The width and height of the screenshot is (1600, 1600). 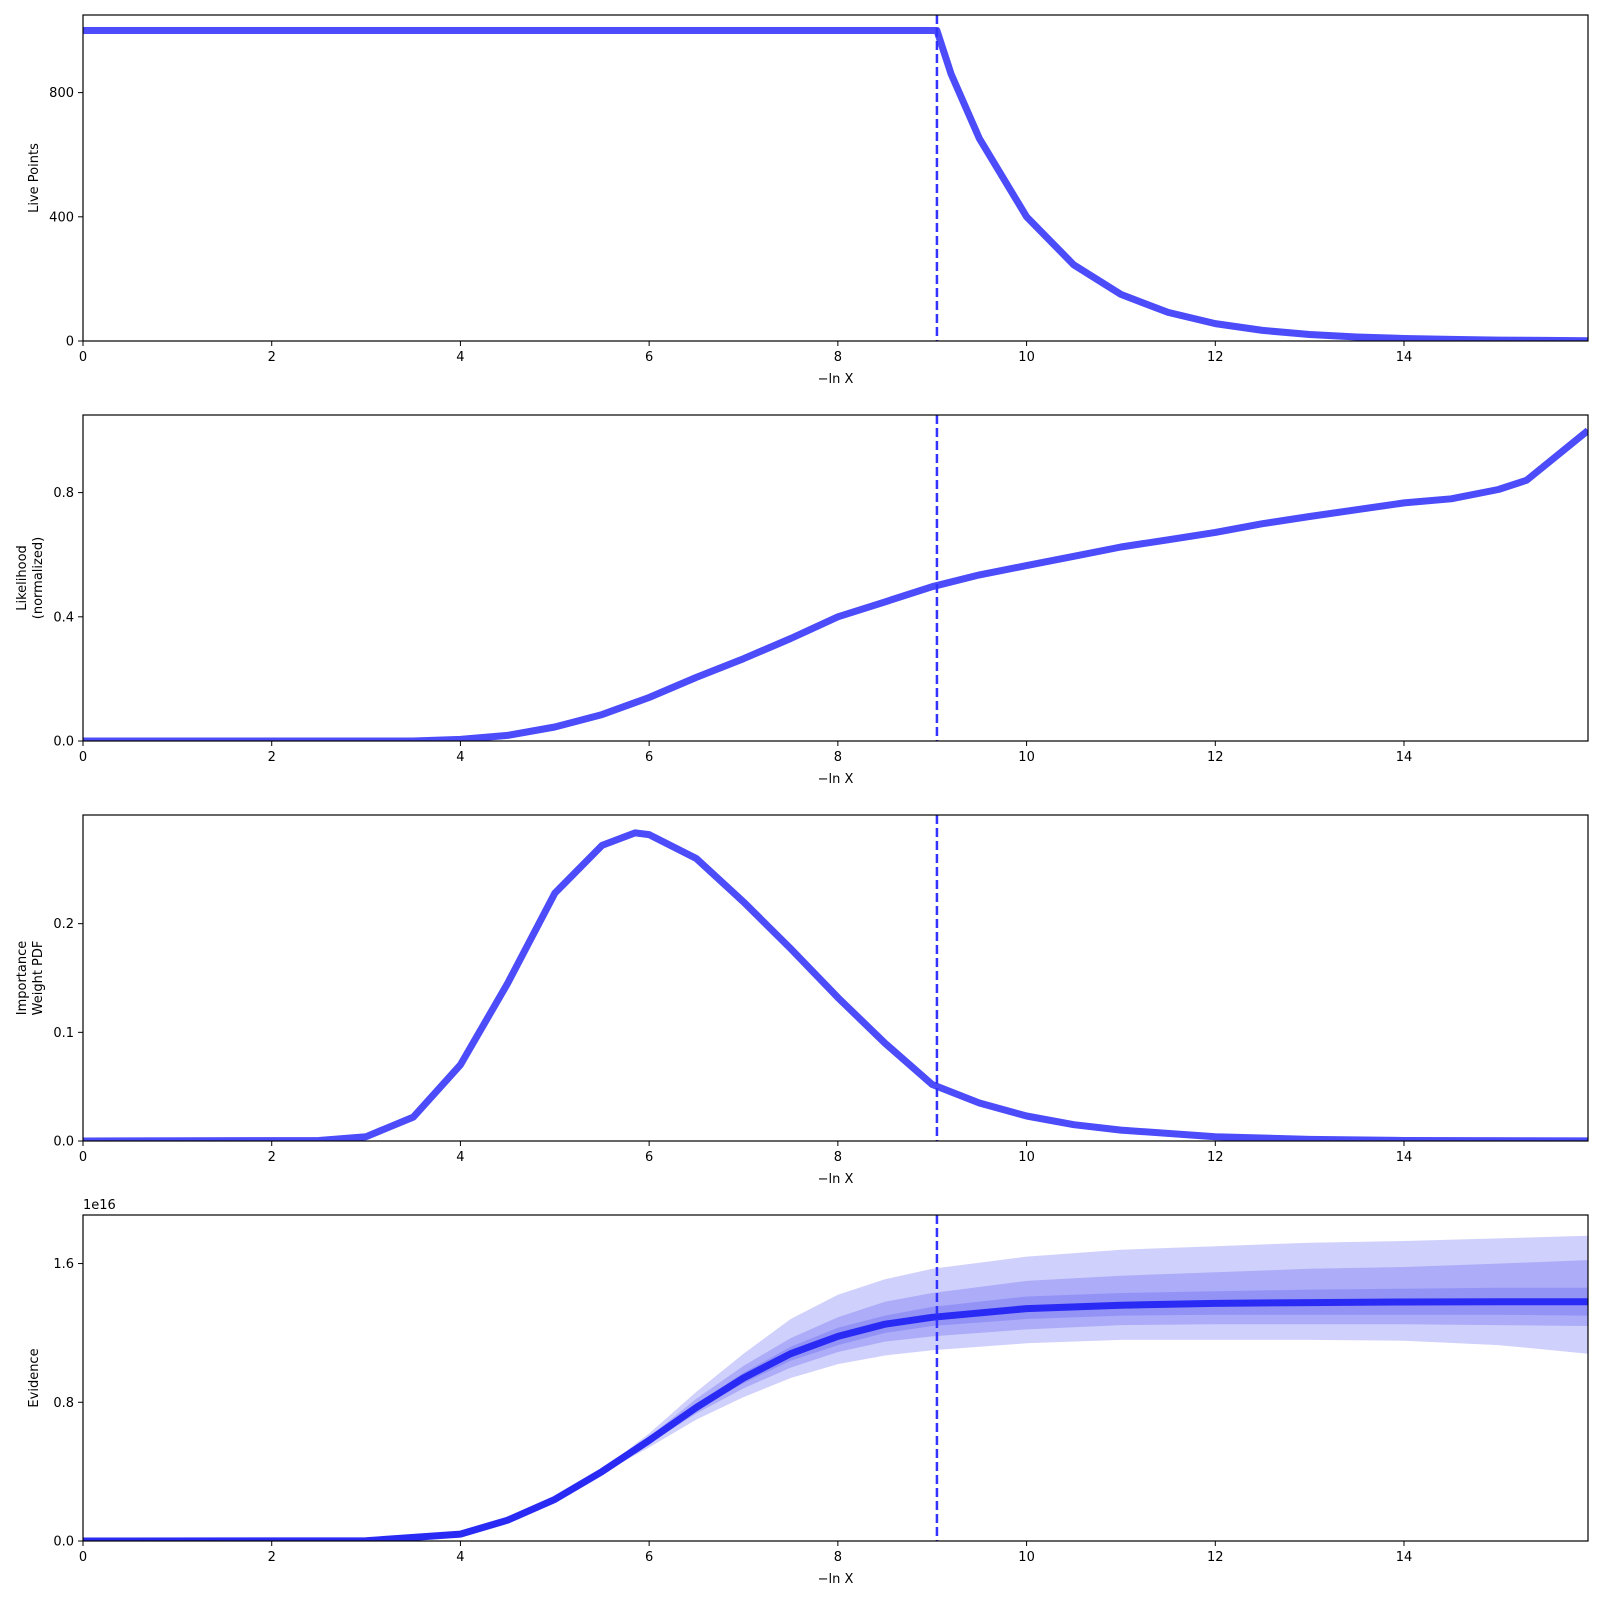 I want to click on evidence-xtick-label: 2, so click(x=272, y=1557).